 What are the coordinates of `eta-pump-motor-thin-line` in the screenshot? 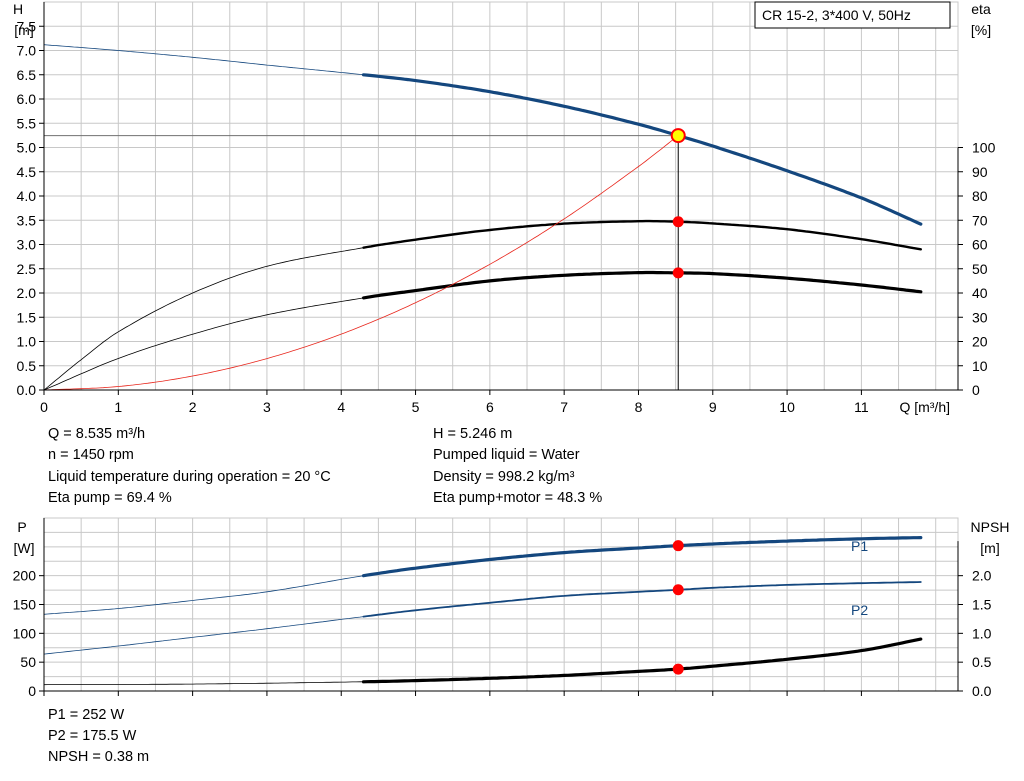 It's located at (203, 344).